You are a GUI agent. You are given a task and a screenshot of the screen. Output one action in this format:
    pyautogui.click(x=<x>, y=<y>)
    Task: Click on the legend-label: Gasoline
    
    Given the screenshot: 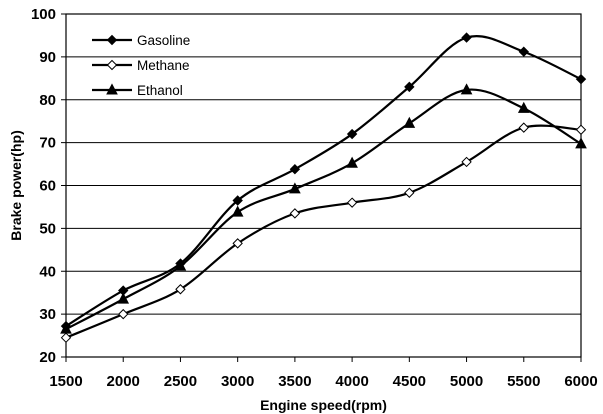 What is the action you would take?
    pyautogui.click(x=163, y=40)
    